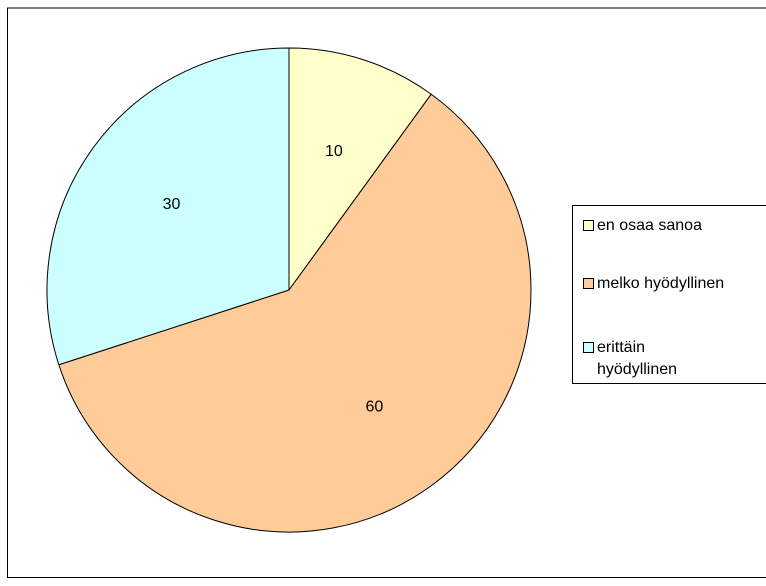 Image resolution: width=766 pixels, height=586 pixels. I want to click on data-label: 60, so click(374, 407).